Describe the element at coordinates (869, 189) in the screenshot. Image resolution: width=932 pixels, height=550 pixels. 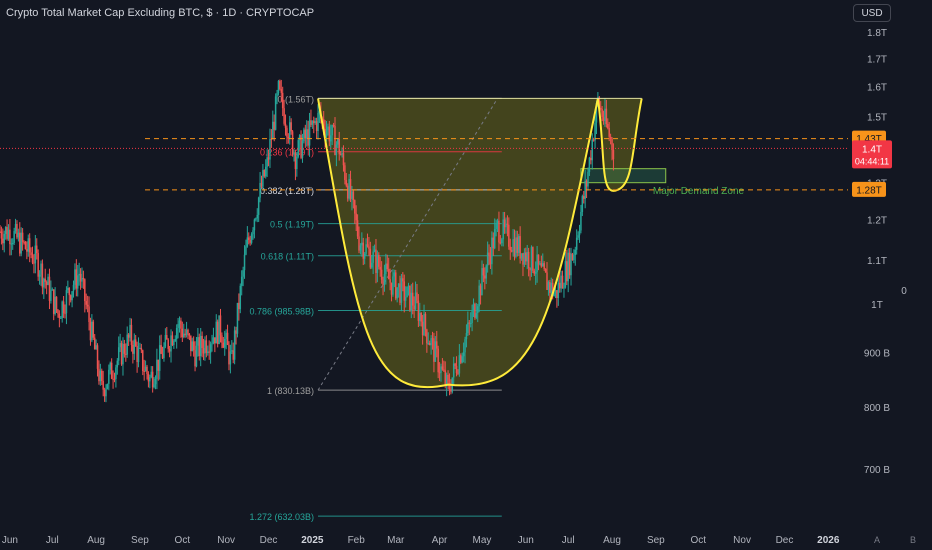
I see `level-price-tag` at that location.